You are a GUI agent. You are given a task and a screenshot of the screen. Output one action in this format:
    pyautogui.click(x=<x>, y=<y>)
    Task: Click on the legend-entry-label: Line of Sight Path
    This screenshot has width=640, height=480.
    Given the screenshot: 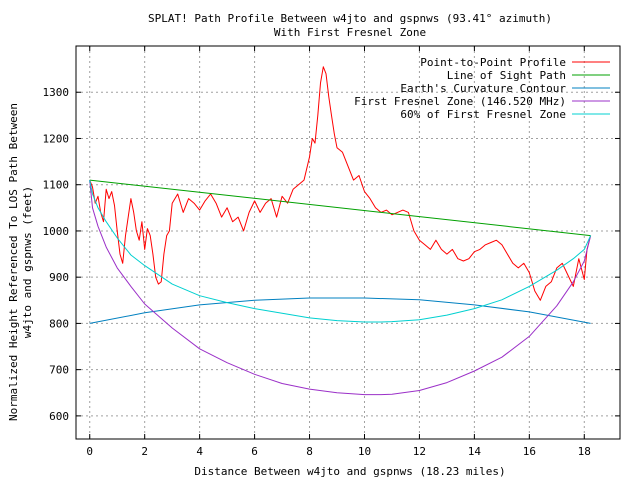 What is the action you would take?
    pyautogui.click(x=506, y=75)
    